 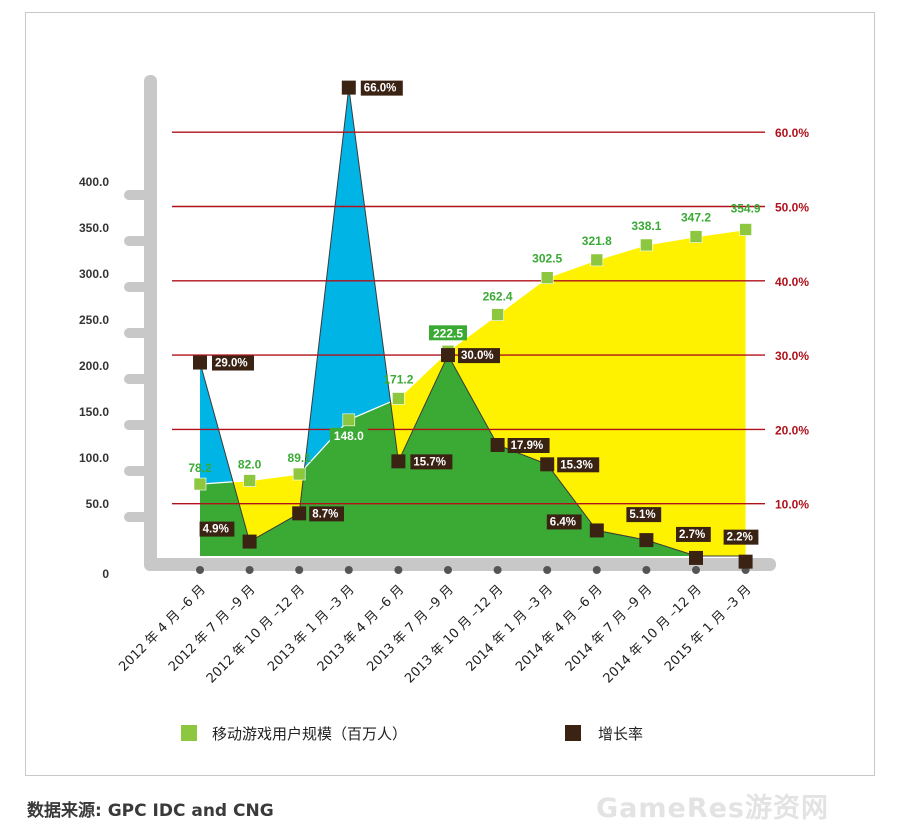 I want to click on y-axis-bar, so click(x=150, y=322).